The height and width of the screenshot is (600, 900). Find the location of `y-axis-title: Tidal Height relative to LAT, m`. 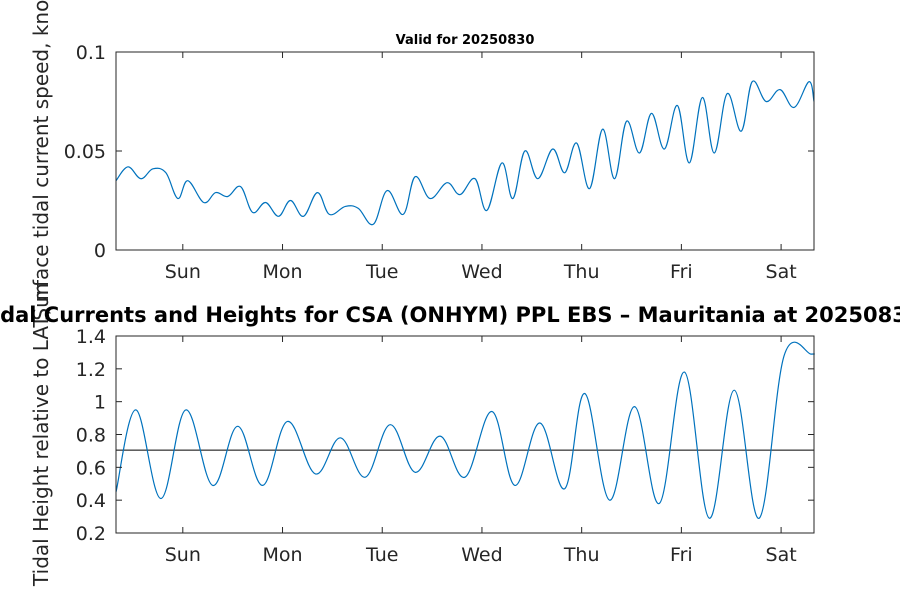

y-axis-title: Tidal Height relative to LAT, m is located at coordinates (41, 435).